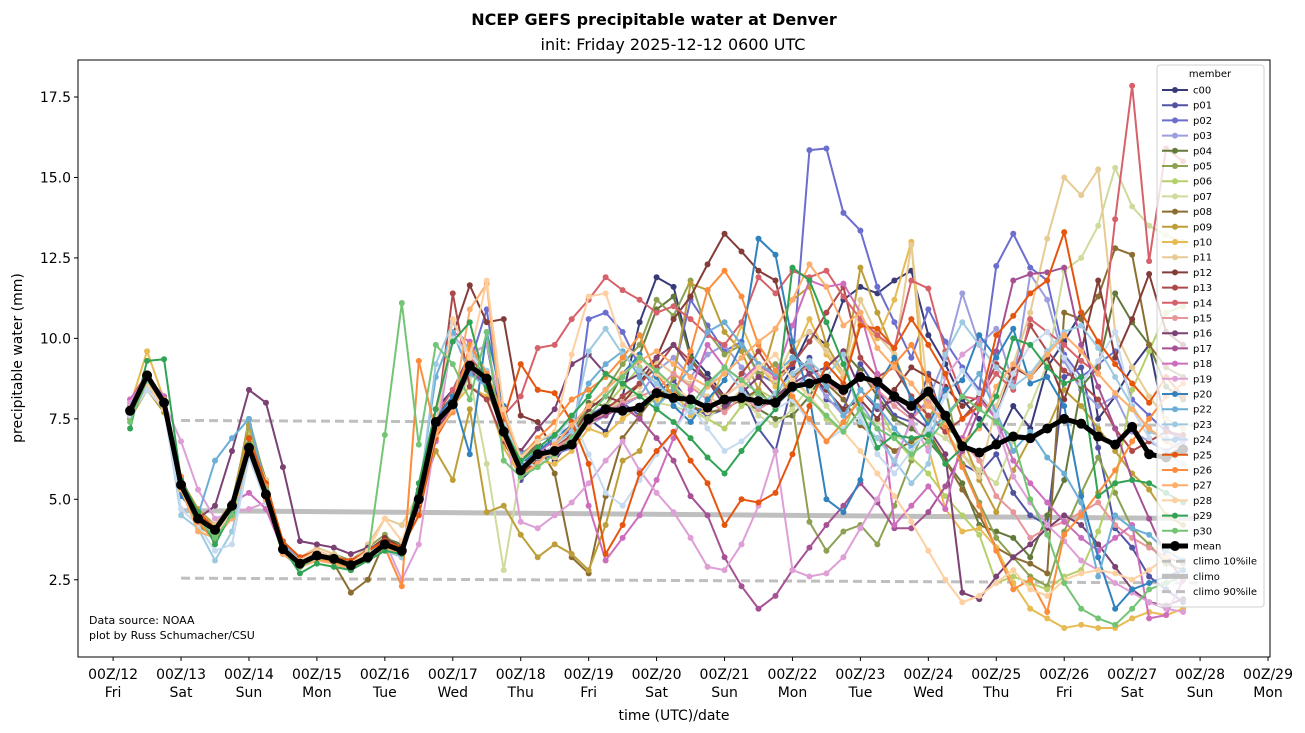 Image resolution: width=1305 pixels, height=733 pixels. I want to click on y-tick-label: 7.5, so click(60, 420).